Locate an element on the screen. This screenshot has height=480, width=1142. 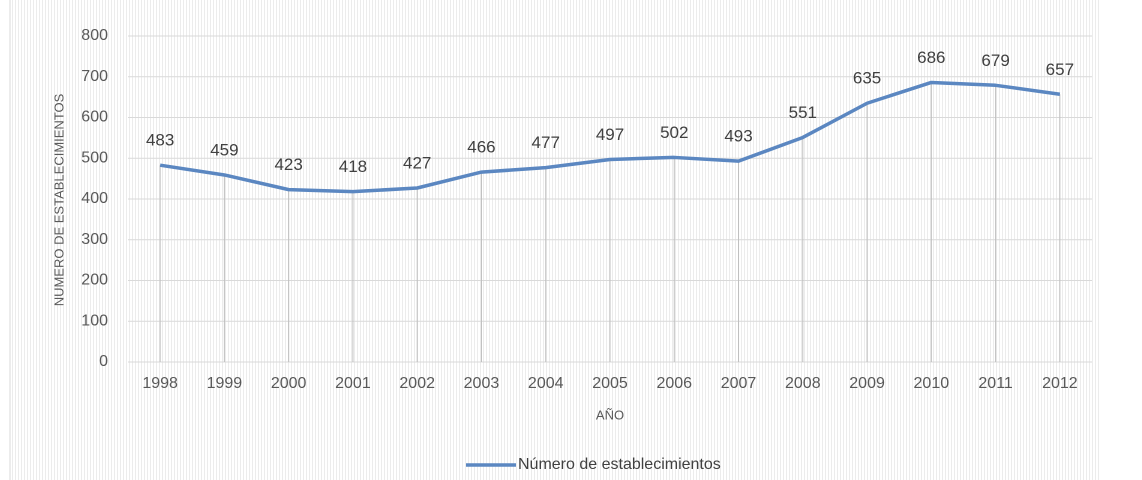
data-label: 427 is located at coordinates (417, 162).